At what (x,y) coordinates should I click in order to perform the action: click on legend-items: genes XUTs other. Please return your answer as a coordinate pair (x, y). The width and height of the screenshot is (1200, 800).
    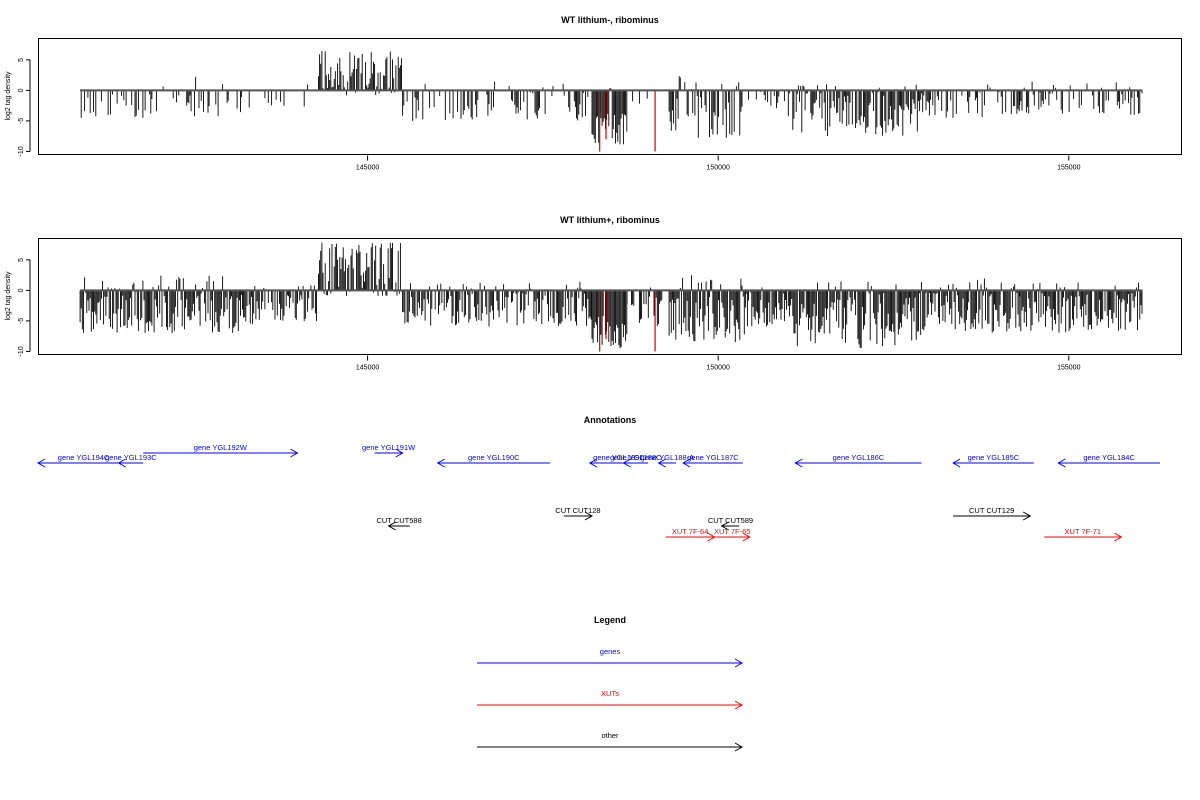
    Looking at the image, I should click on (610, 699).